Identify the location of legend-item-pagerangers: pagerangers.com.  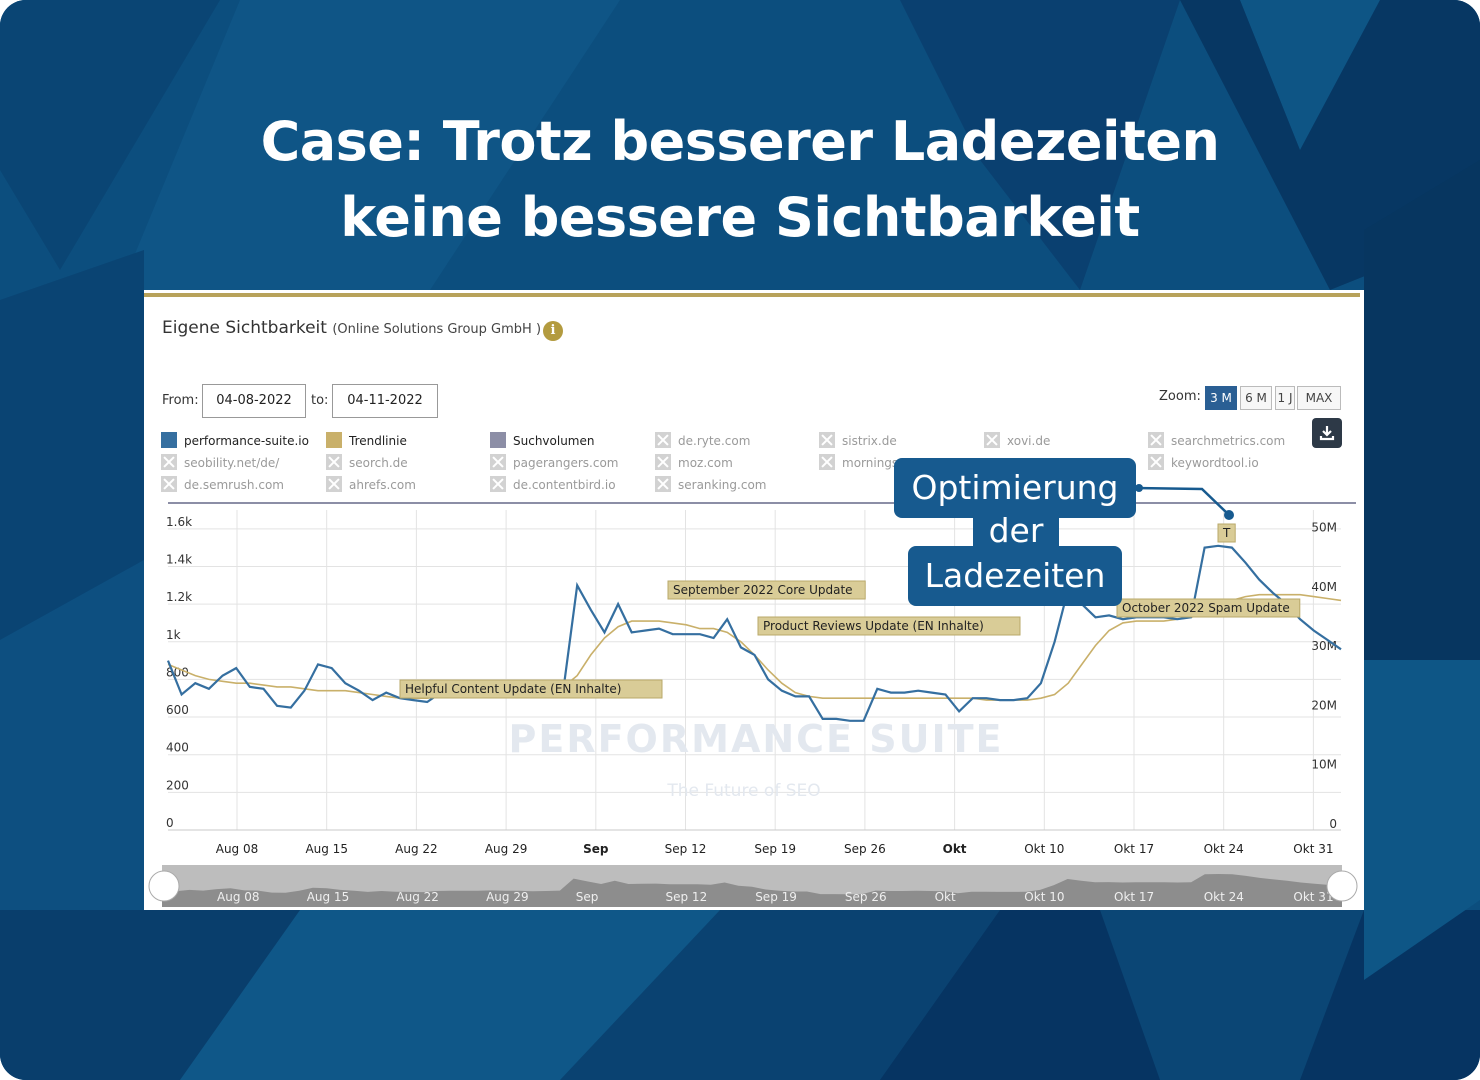
(554, 462).